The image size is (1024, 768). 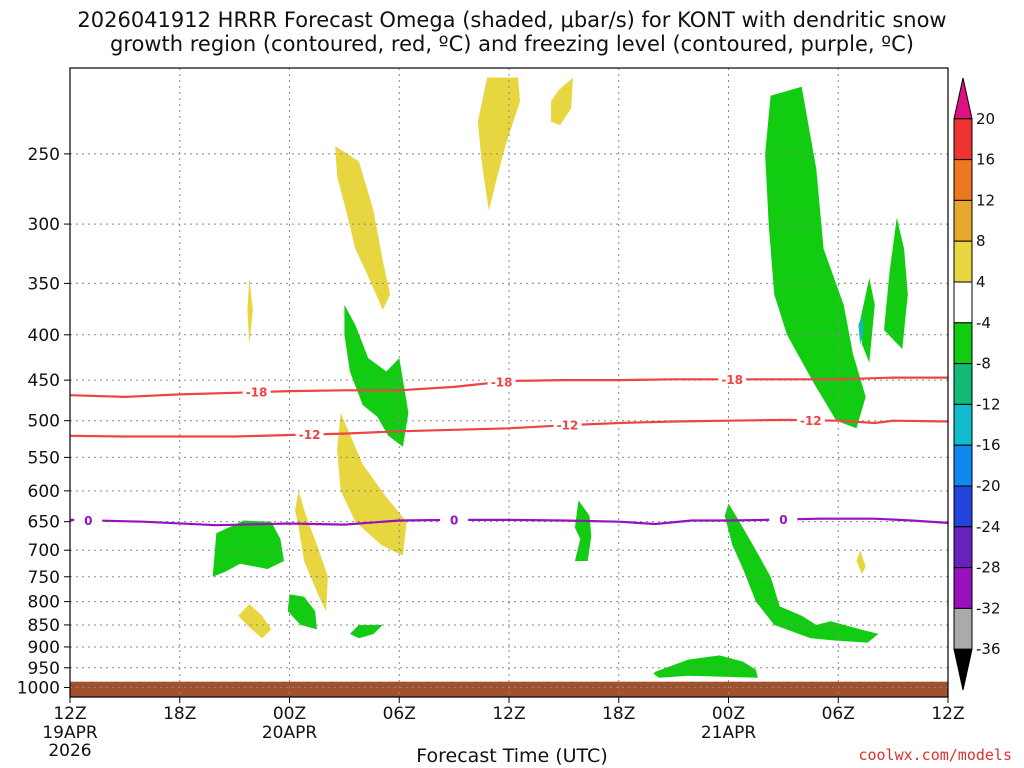 I want to click on colorbar-label: -8, so click(x=983, y=364).